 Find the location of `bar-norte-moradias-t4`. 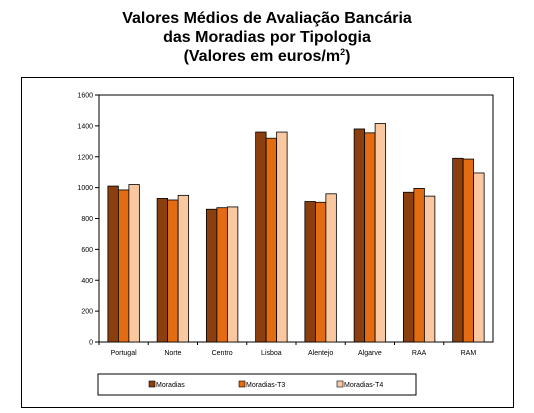

bar-norte-moradias-t4 is located at coordinates (183, 268).